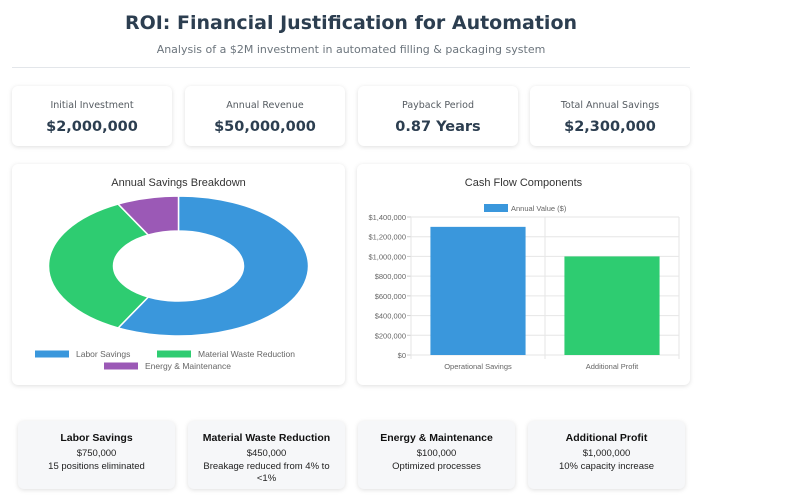 This screenshot has width=800, height=500. What do you see at coordinates (188, 366) in the screenshot?
I see `legend-label: Energy & Maintenance` at bounding box center [188, 366].